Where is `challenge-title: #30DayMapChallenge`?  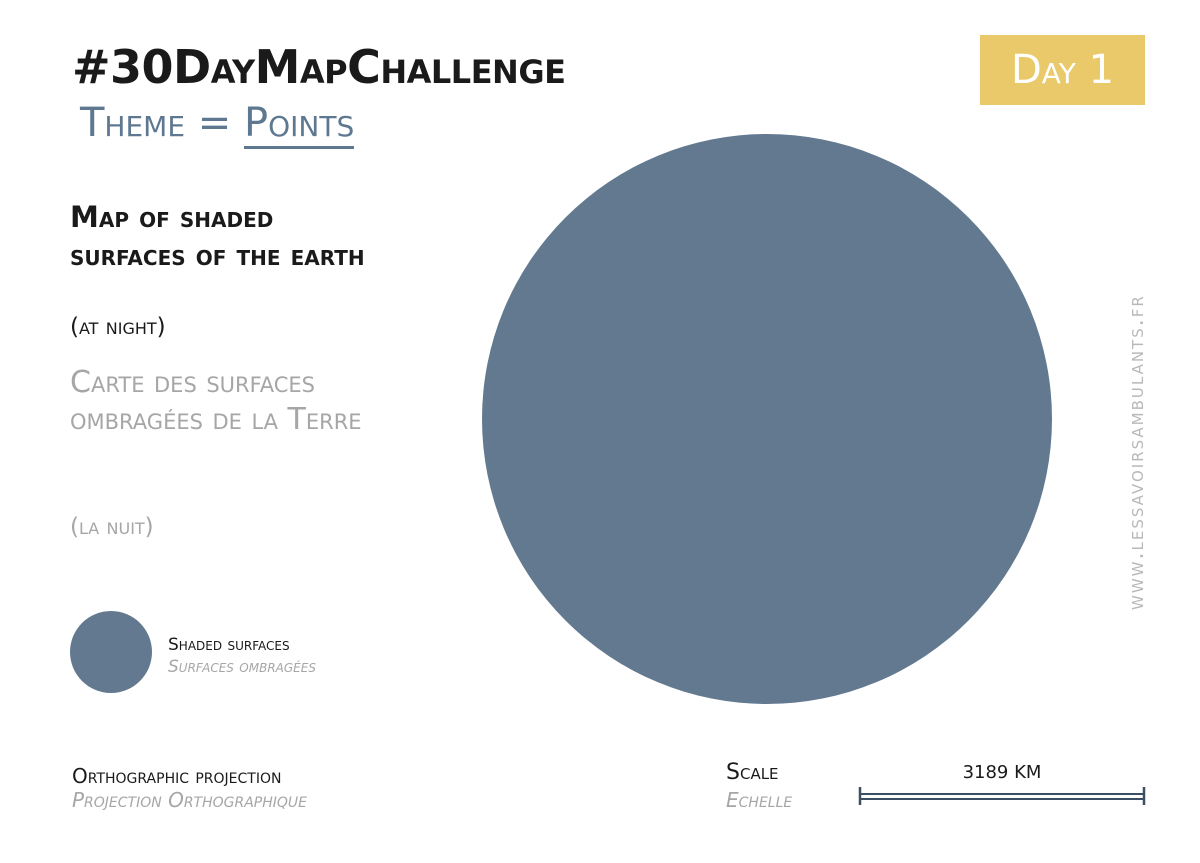
challenge-title: #30DayMapChallenge is located at coordinates (319, 67).